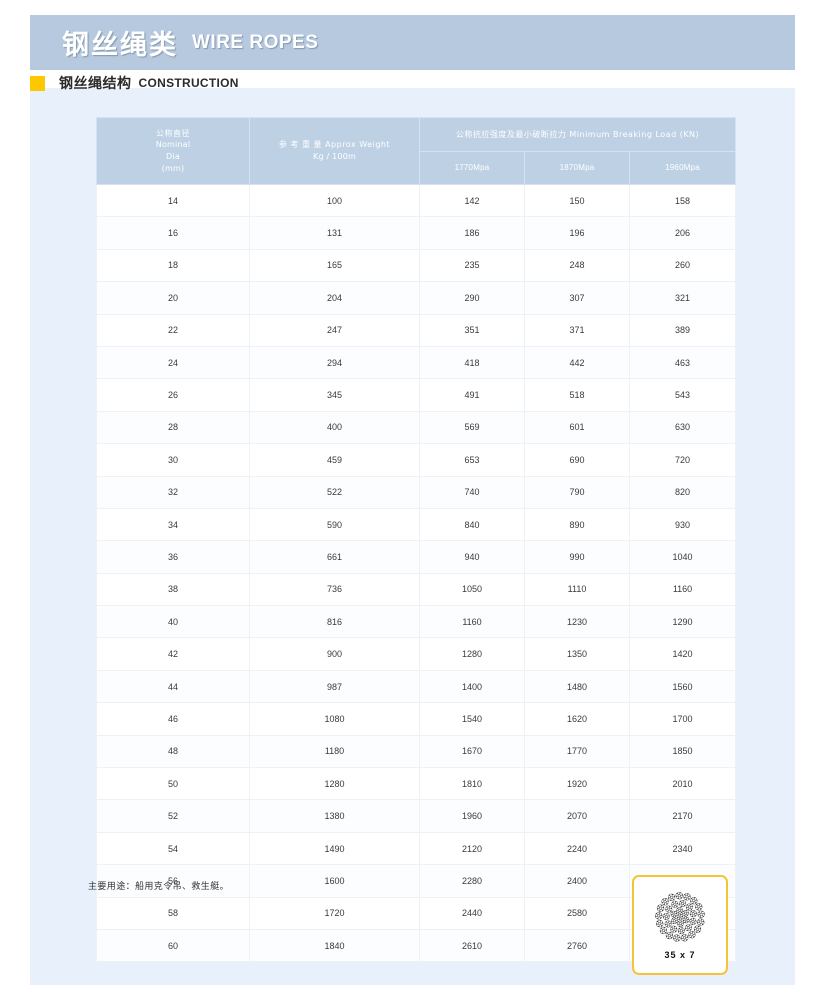  What do you see at coordinates (577, 557) in the screenshot?
I see `cell-mbl_1870: 990` at bounding box center [577, 557].